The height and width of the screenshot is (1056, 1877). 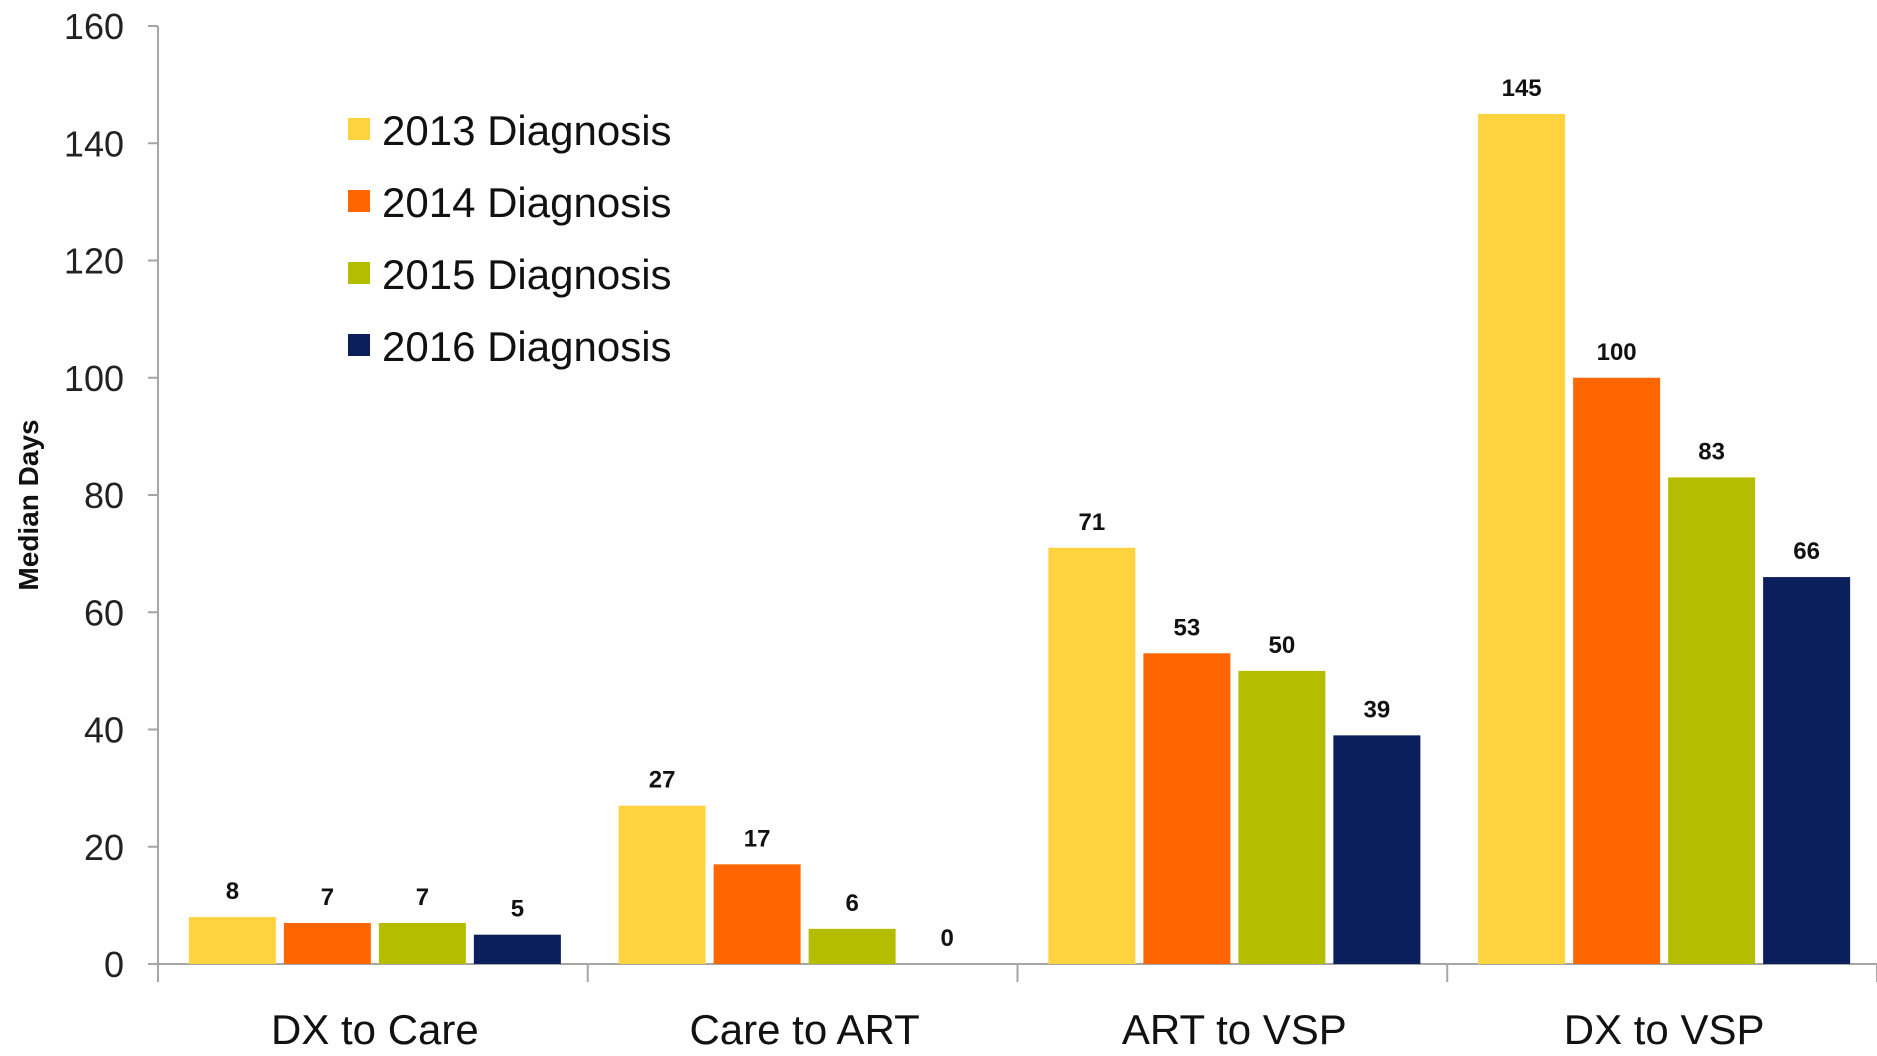 What do you see at coordinates (104, 730) in the screenshot?
I see `y-tick-label: 40` at bounding box center [104, 730].